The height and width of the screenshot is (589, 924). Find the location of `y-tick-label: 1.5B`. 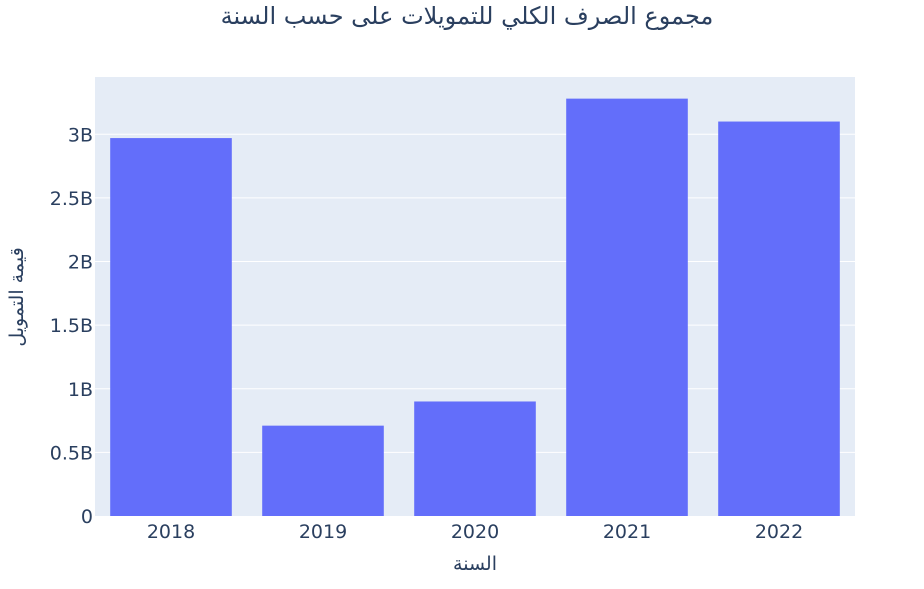

y-tick-label: 1.5B is located at coordinates (71, 326).